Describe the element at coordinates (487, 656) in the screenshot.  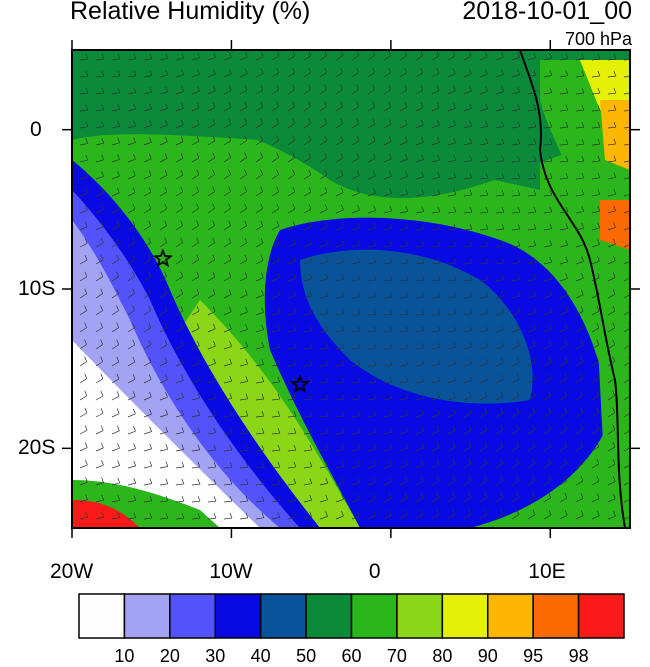
I see `colorbar-label: 90` at that location.